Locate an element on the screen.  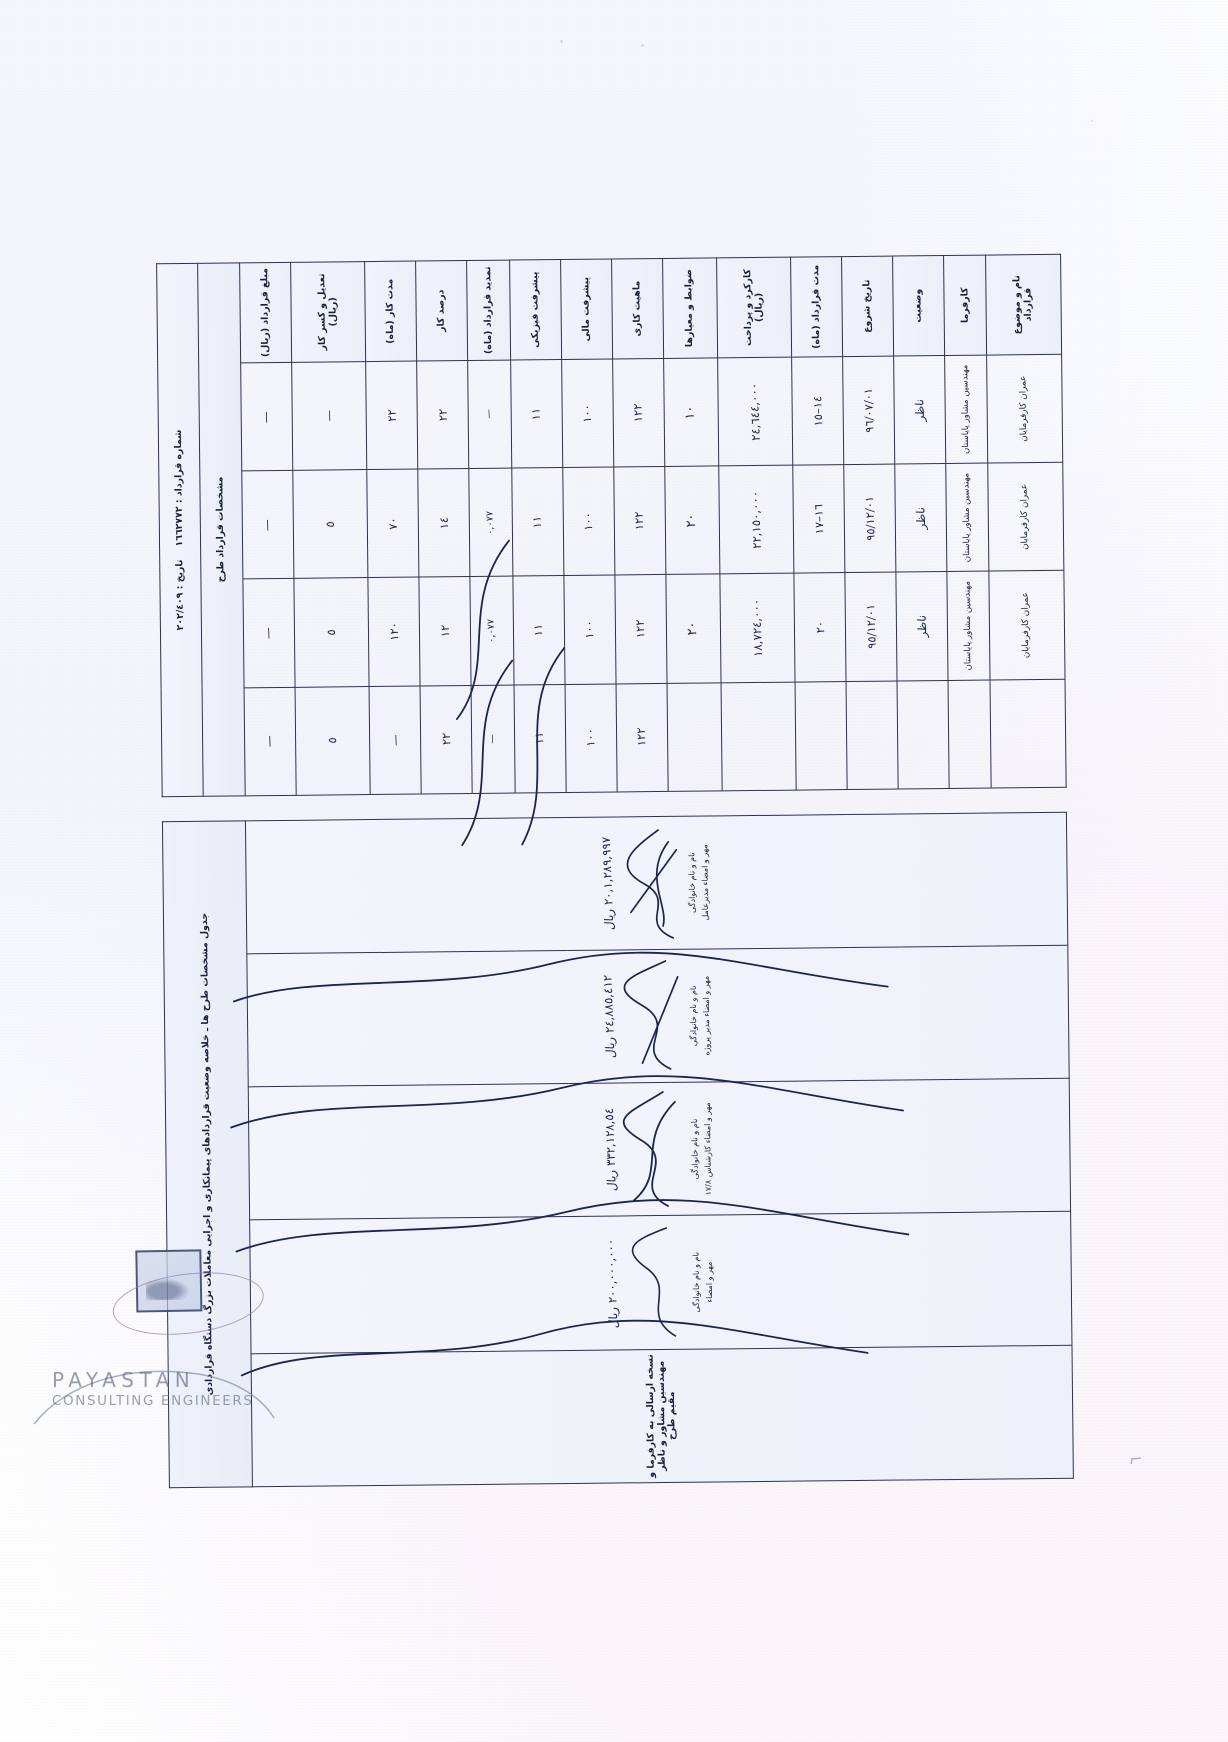
logo-company-name: PAYASTAN is located at coordinates (124, 1380).